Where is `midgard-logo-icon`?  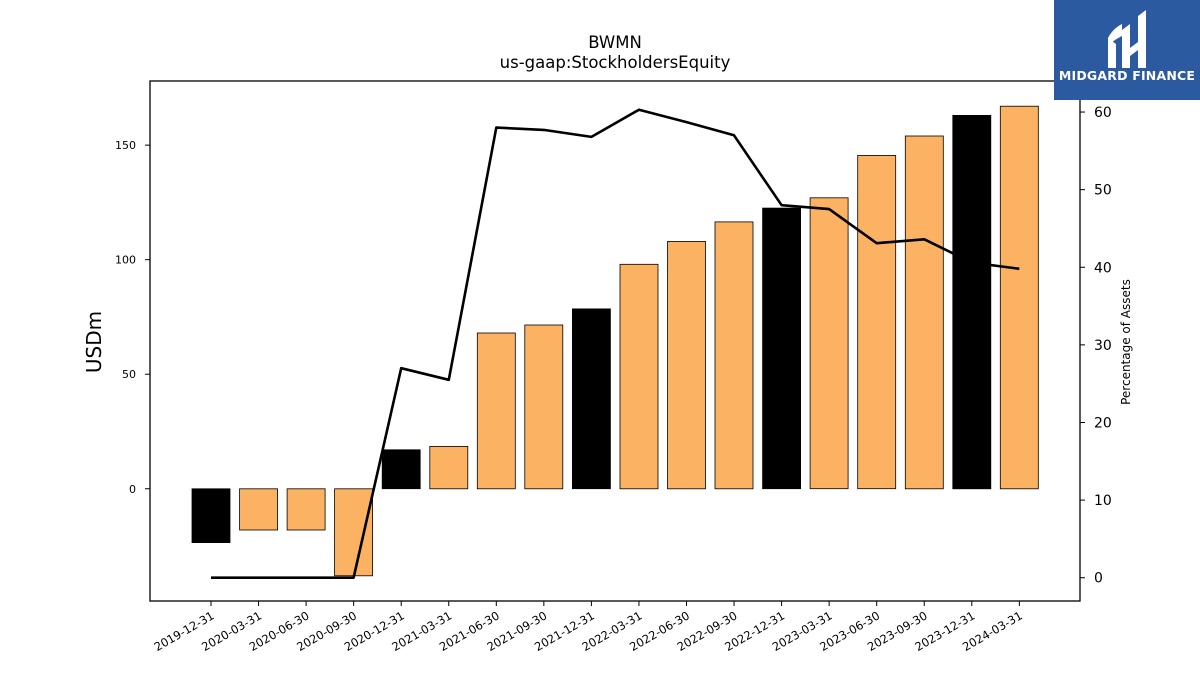
midgard-logo-icon is located at coordinates (1127, 39).